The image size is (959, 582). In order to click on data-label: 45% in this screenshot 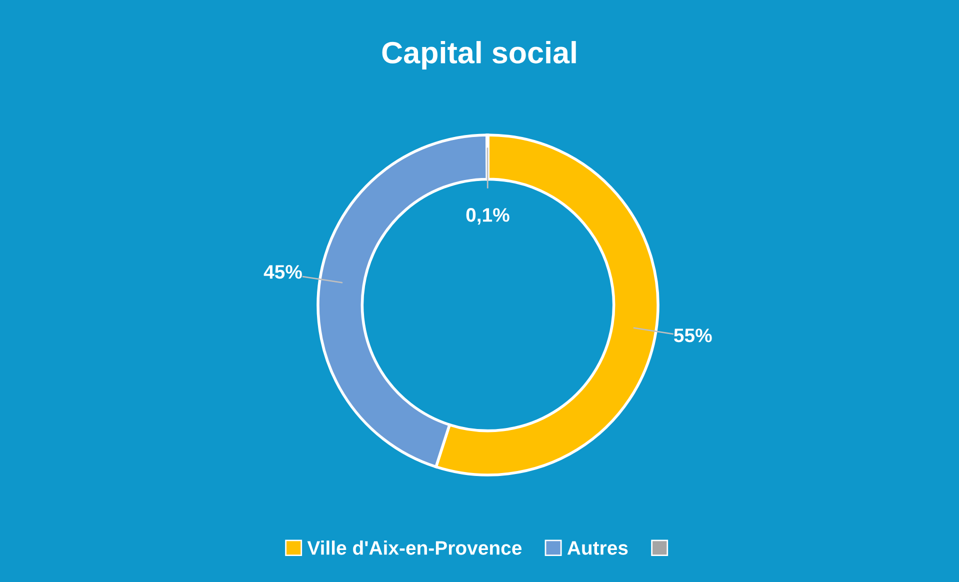, I will do `click(283, 272)`.